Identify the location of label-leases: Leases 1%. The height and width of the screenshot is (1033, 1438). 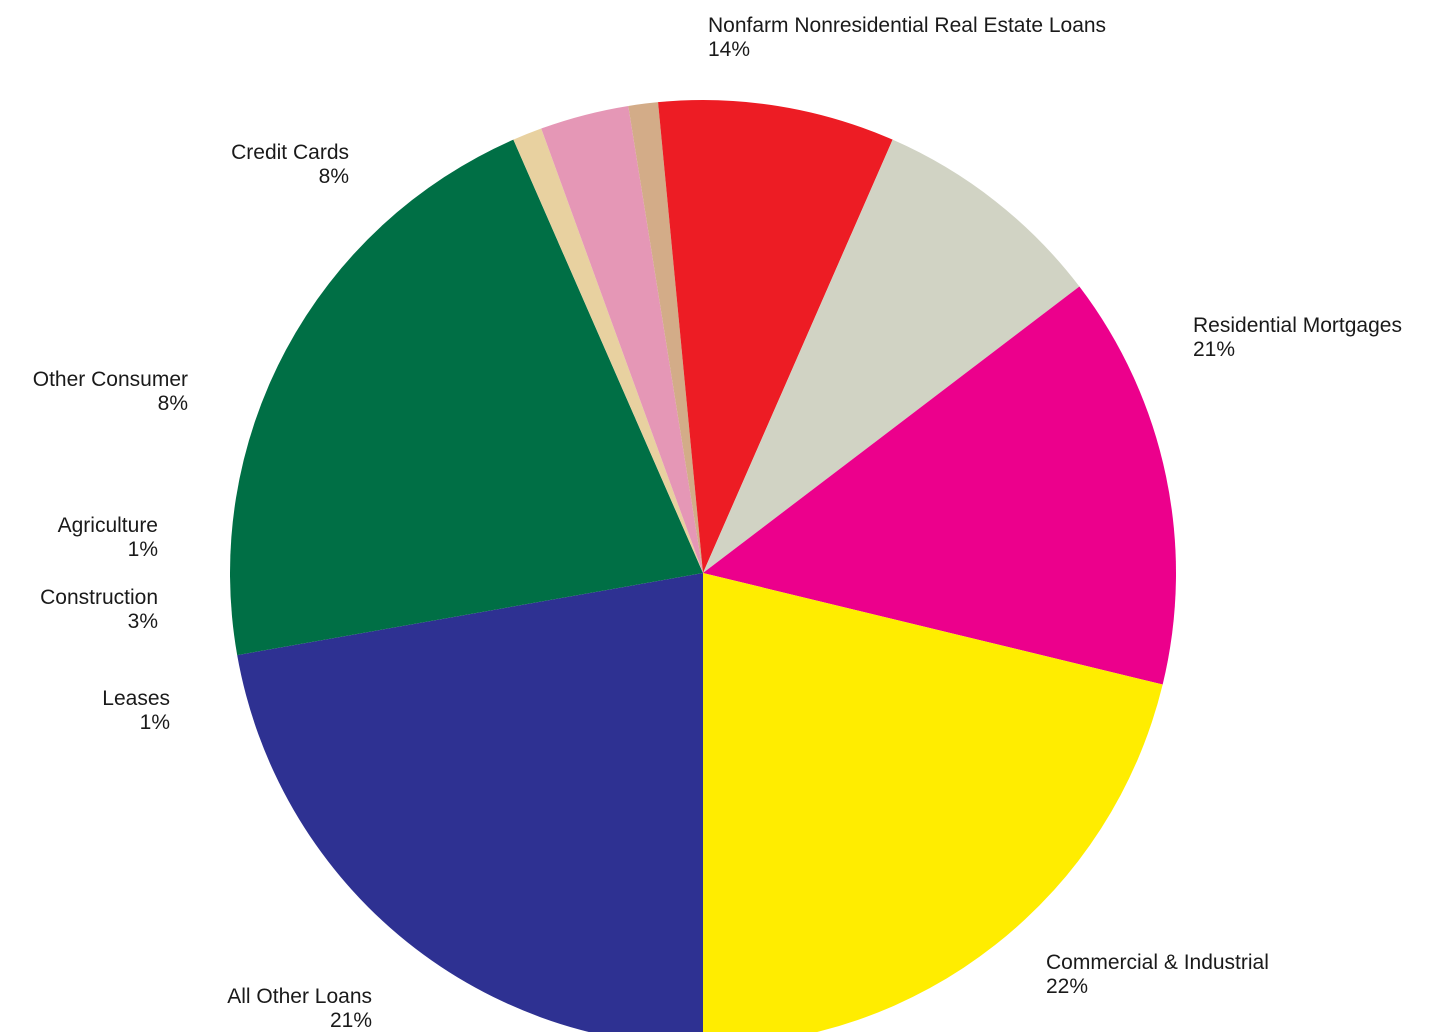
(136, 711).